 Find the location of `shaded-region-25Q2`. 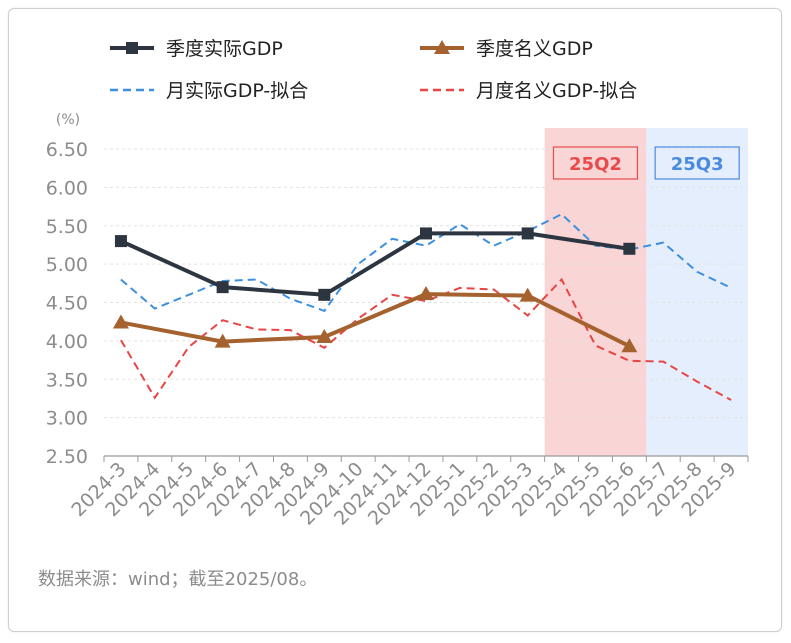

shaded-region-25Q2 is located at coordinates (595, 292).